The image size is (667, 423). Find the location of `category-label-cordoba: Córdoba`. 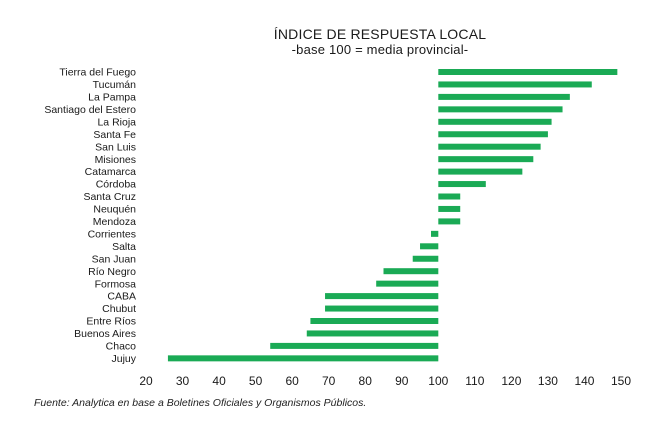

category-label-cordoba: Córdoba is located at coordinates (116, 185).